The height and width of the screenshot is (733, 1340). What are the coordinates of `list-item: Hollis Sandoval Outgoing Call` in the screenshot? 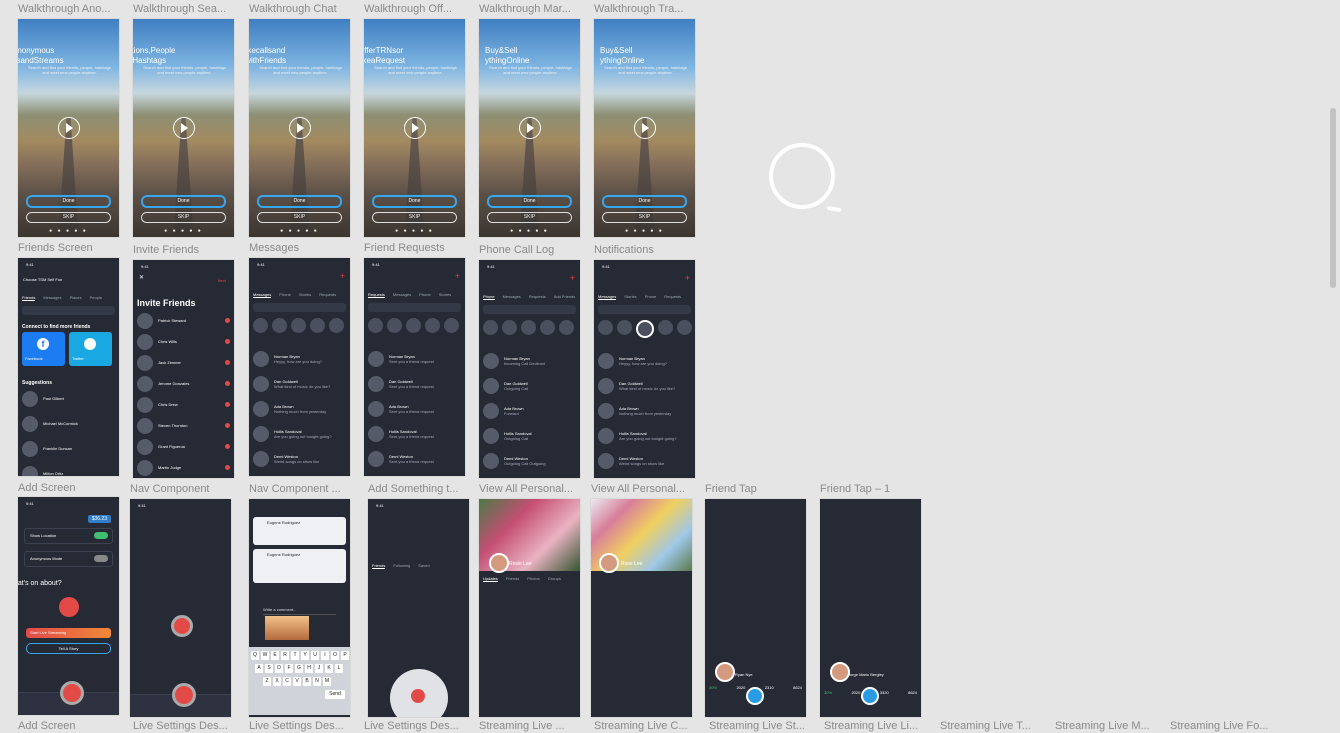 It's located at (529, 435).